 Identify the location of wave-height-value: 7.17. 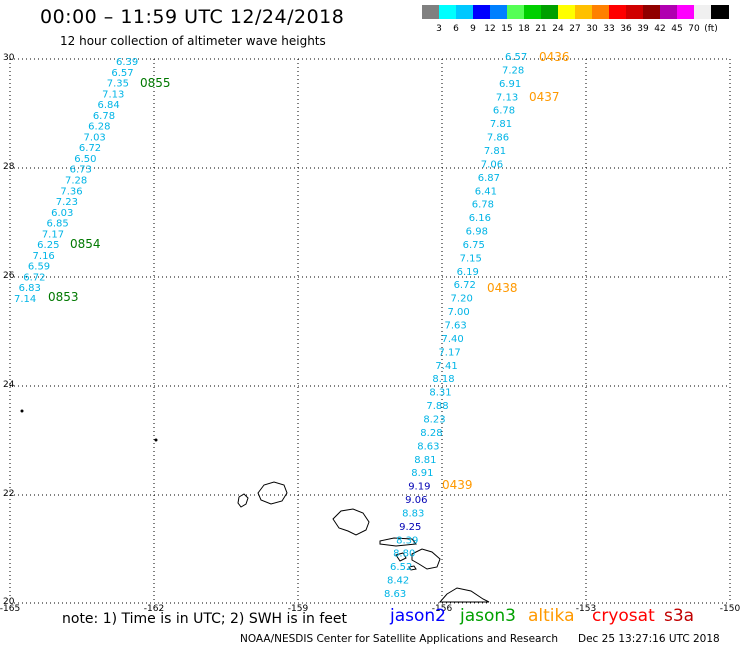
(53, 234).